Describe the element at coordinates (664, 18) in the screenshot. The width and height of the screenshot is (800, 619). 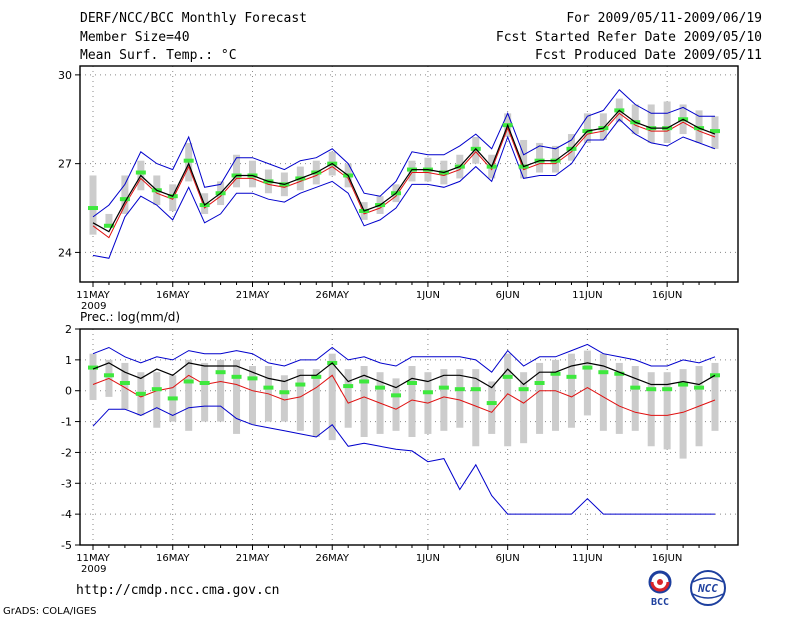
I see `forecast-period: For 2009/05/11-2009/06/19` at that location.